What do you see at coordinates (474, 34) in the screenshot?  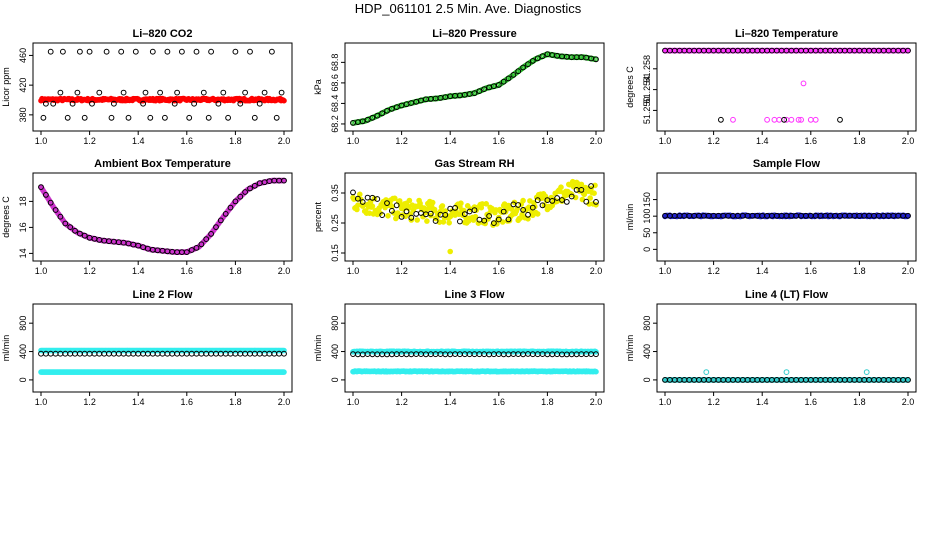 I see `panel-title: Li–820 Pressure` at bounding box center [474, 34].